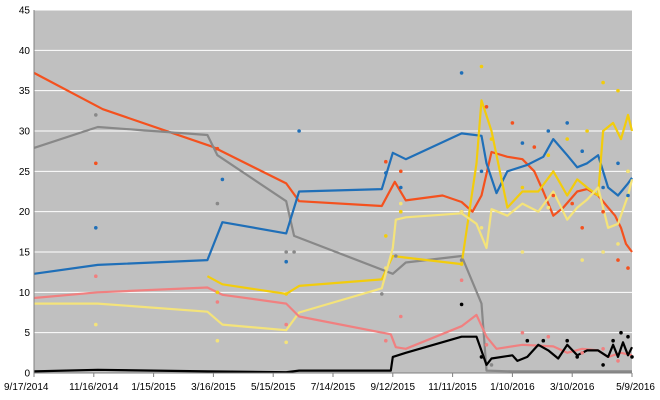  Describe the element at coordinates (572, 387) in the screenshot. I see `x-tick-label: 3/10/2016` at that location.